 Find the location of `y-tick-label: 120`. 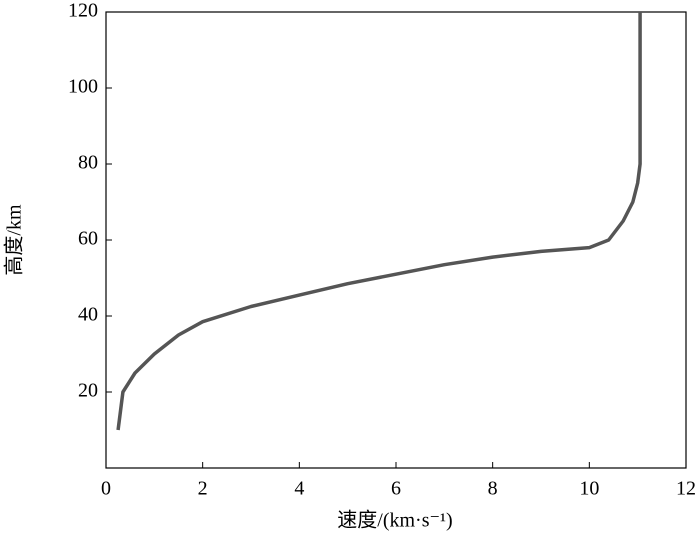

y-tick-label: 120 is located at coordinates (83, 11).